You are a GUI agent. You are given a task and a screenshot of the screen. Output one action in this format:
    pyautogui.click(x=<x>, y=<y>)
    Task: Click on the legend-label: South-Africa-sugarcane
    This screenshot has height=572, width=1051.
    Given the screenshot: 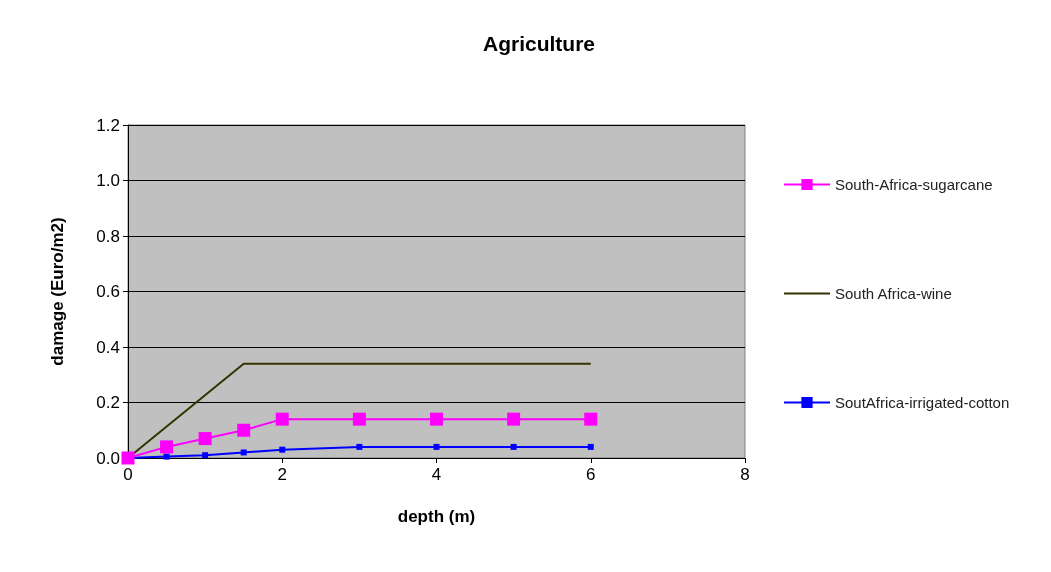 What is the action you would take?
    pyautogui.click(x=914, y=184)
    